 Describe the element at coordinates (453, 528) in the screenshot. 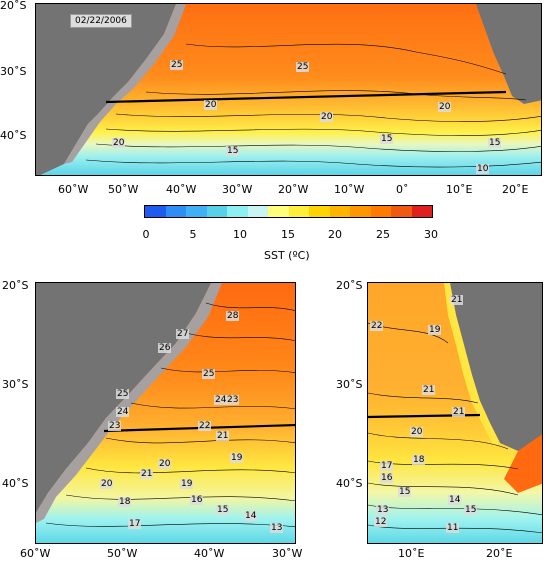

I see `contour-label: 11` at that location.